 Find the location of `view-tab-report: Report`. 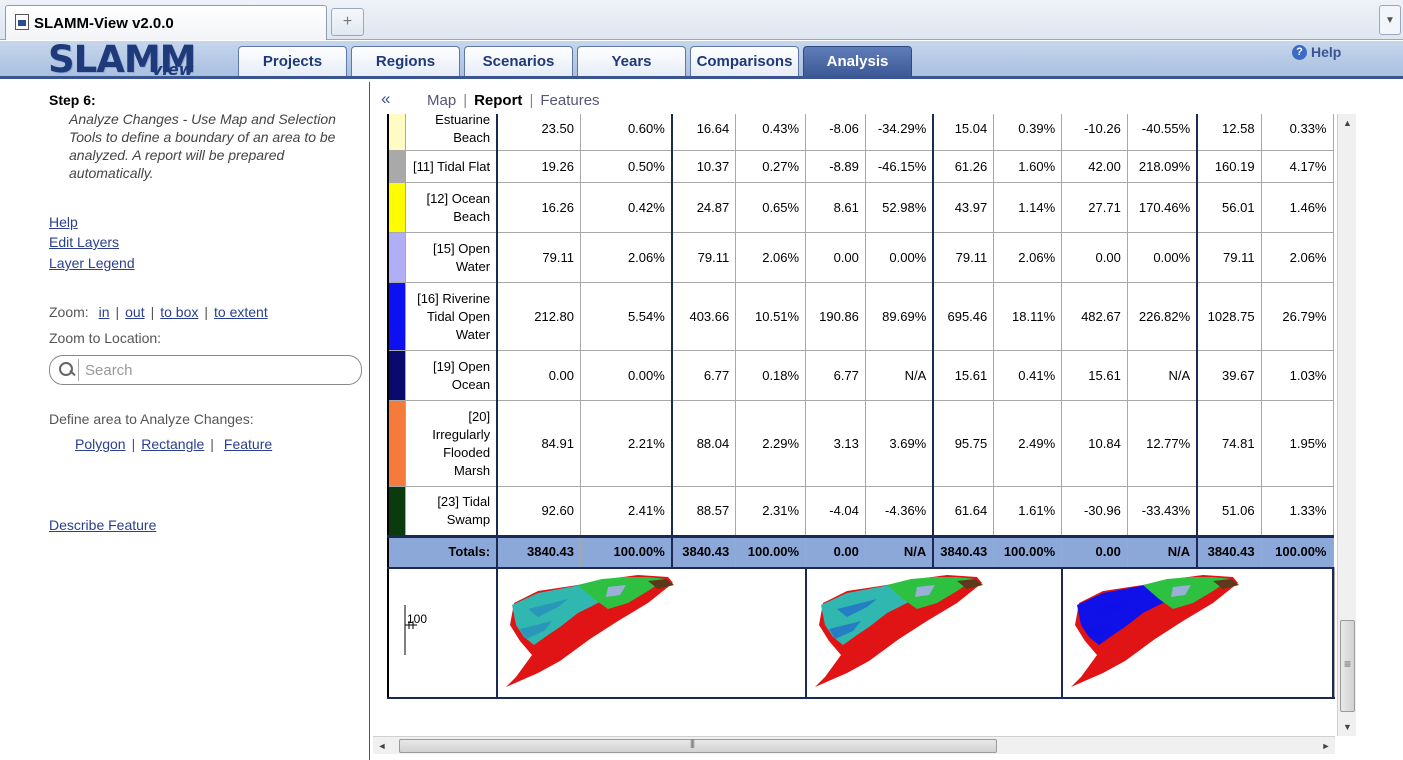

view-tab-report: Report is located at coordinates (498, 100).